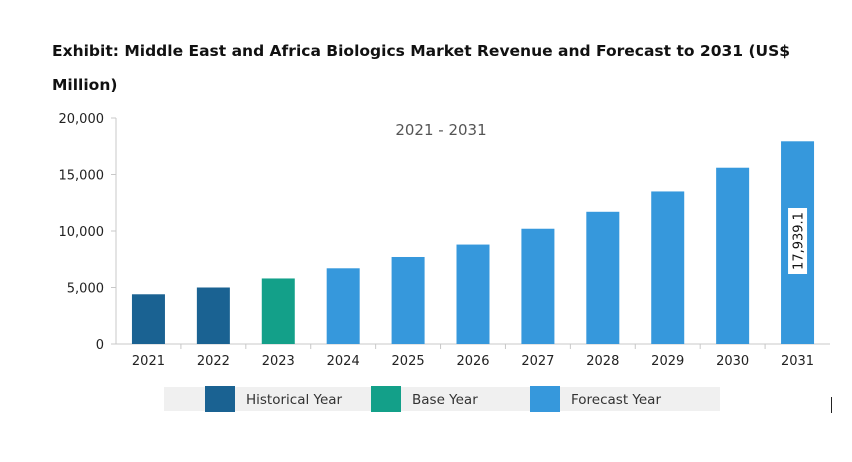 The image size is (852, 462). I want to click on legend-box, so click(442, 399).